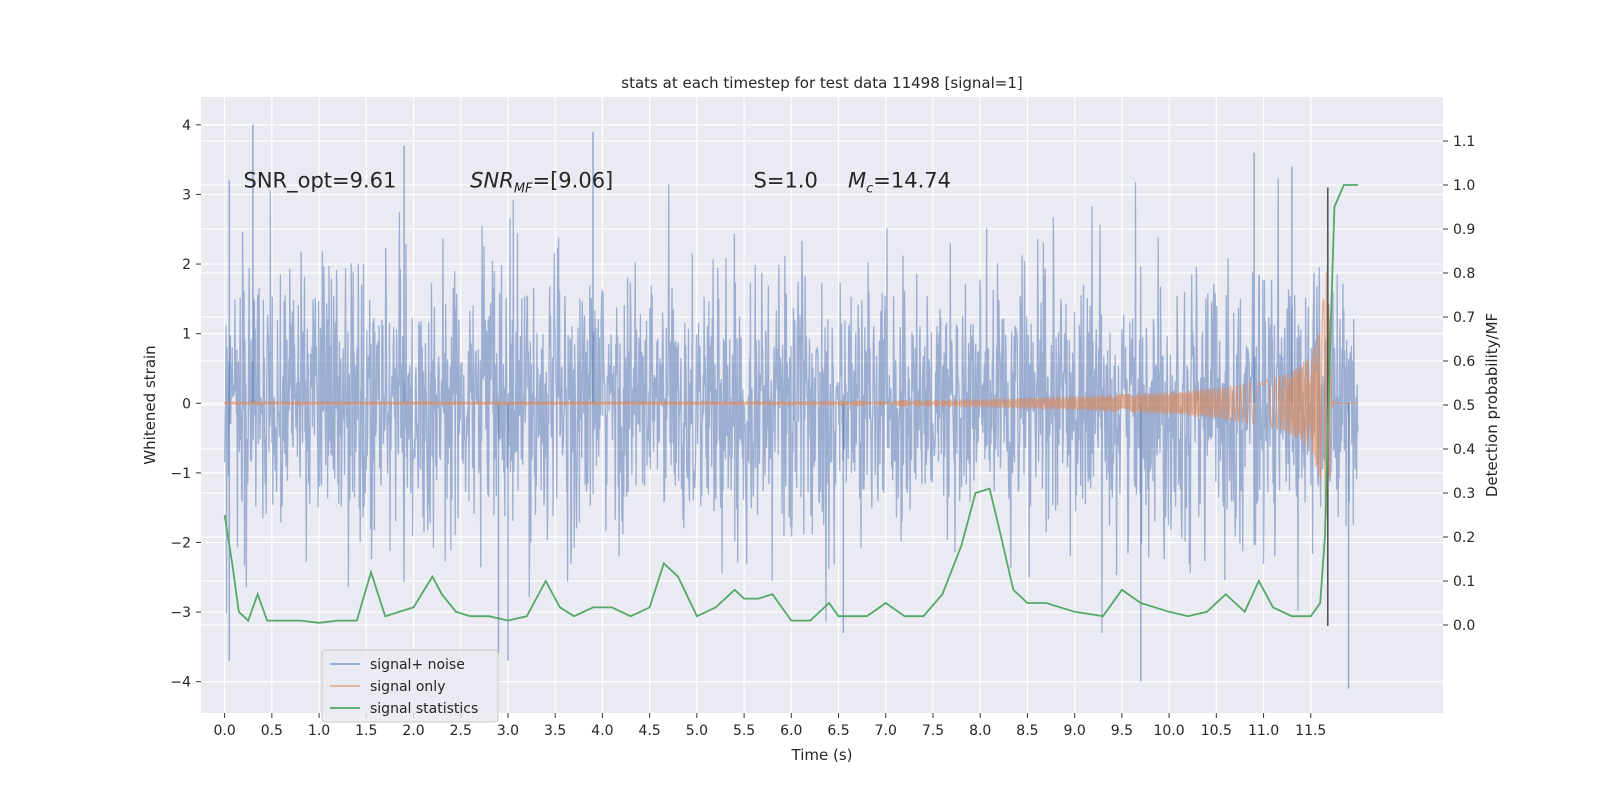 This screenshot has width=1600, height=800. What do you see at coordinates (697, 731) in the screenshot?
I see `x-tick-label: 5.0` at bounding box center [697, 731].